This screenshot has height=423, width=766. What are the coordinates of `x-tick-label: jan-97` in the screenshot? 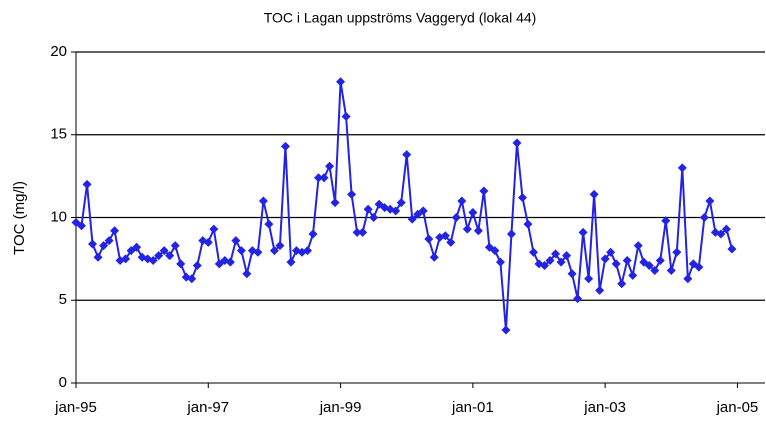 It's located at (207, 407).